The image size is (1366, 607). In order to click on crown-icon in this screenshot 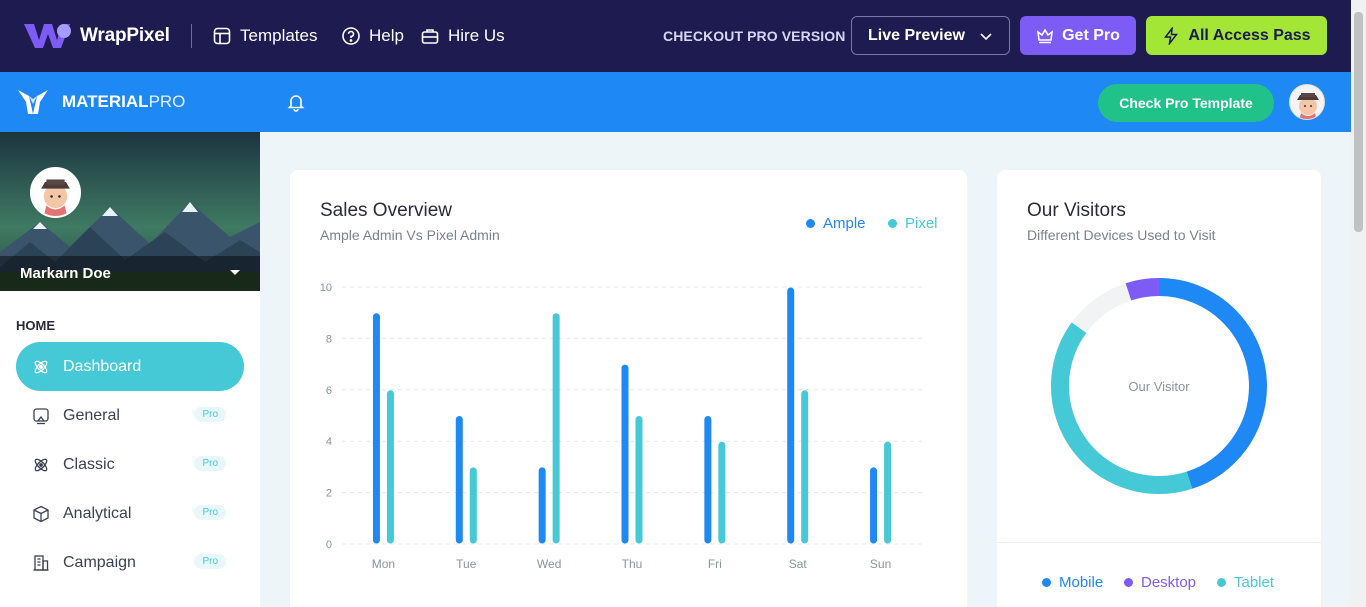, I will do `click(1045, 35)`.